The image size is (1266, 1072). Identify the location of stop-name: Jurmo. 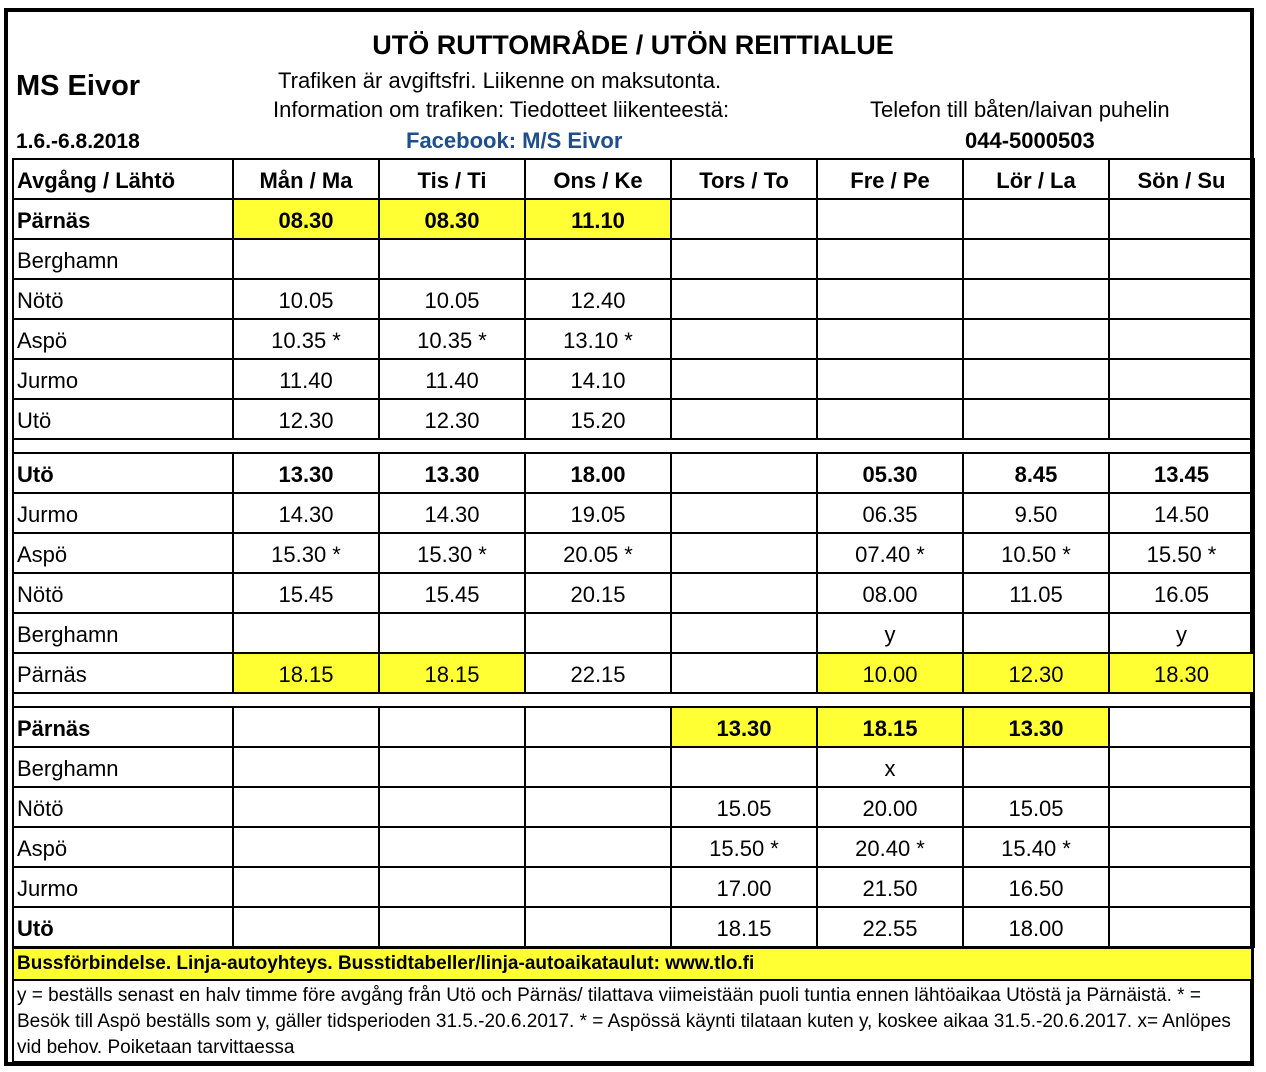
(123, 379).